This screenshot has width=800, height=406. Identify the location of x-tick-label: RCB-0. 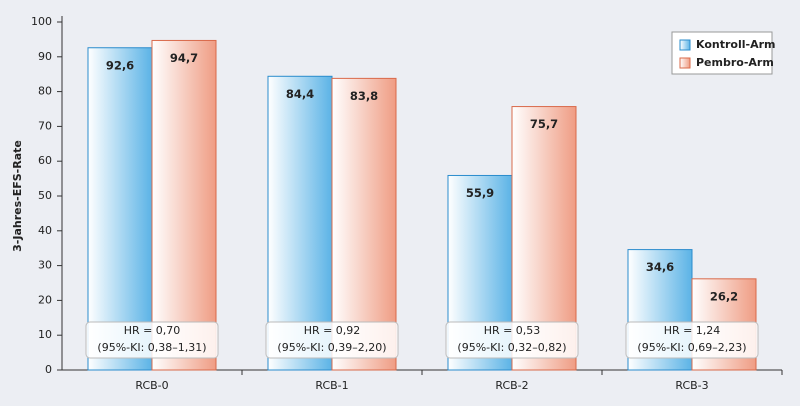
(151, 385).